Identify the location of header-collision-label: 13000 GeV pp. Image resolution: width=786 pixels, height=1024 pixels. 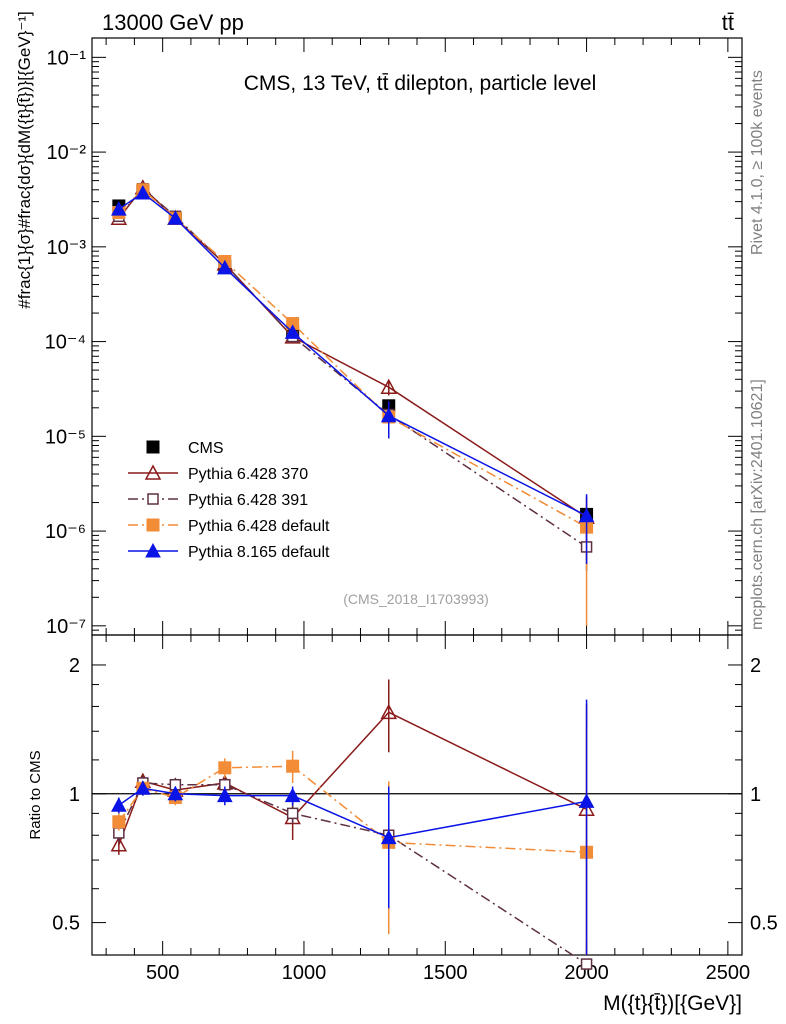
(173, 22).